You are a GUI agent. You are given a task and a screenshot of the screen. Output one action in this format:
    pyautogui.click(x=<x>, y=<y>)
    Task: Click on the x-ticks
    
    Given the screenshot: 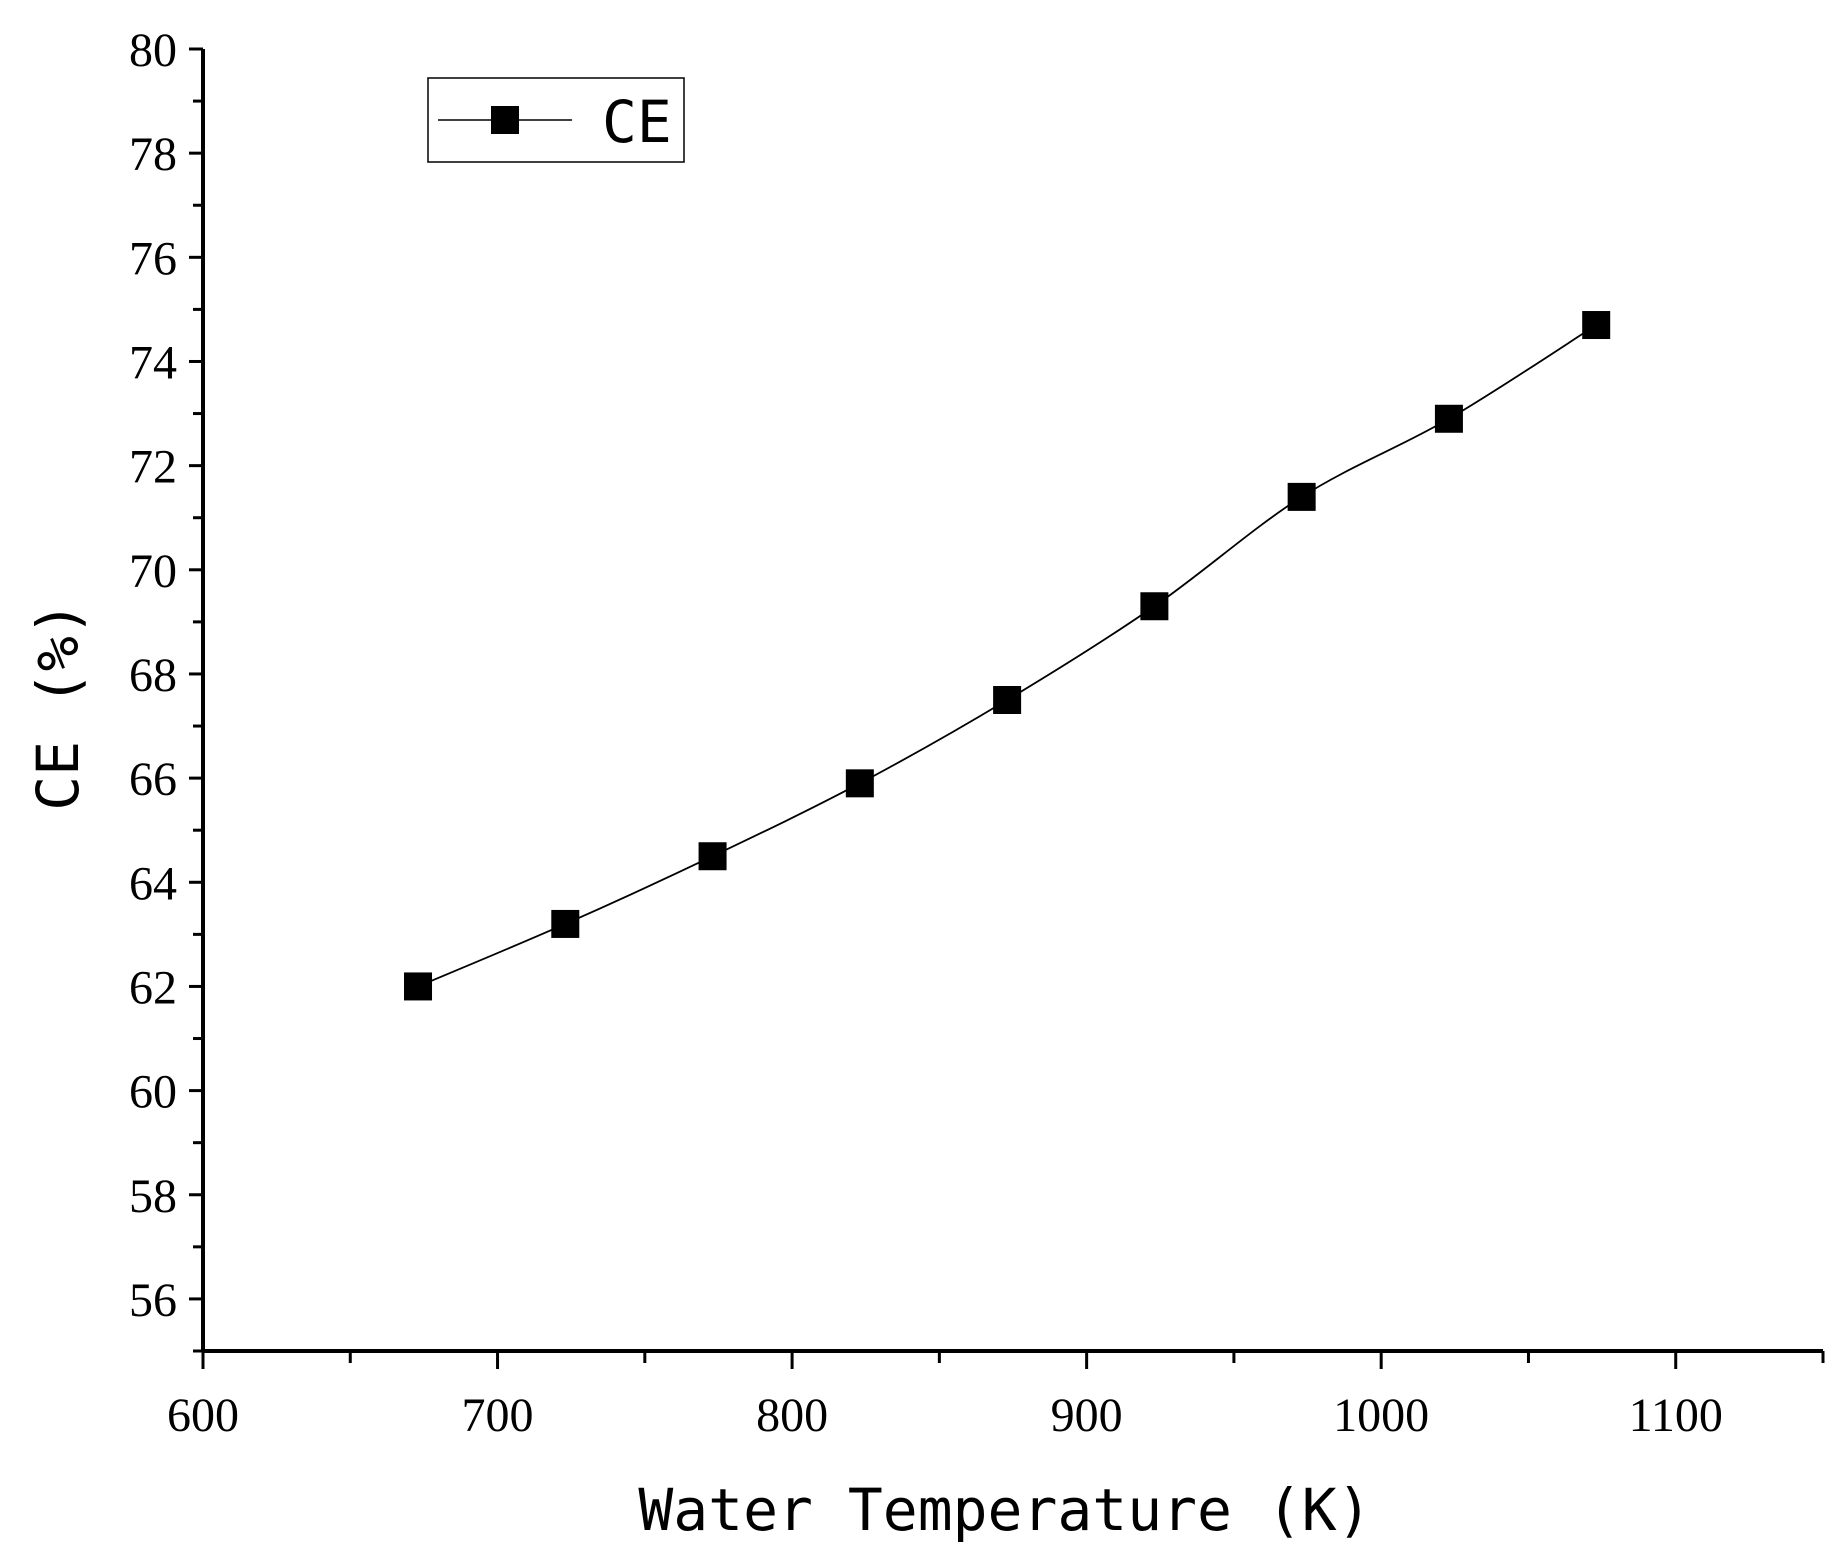 What is the action you would take?
    pyautogui.click(x=1013, y=1360)
    